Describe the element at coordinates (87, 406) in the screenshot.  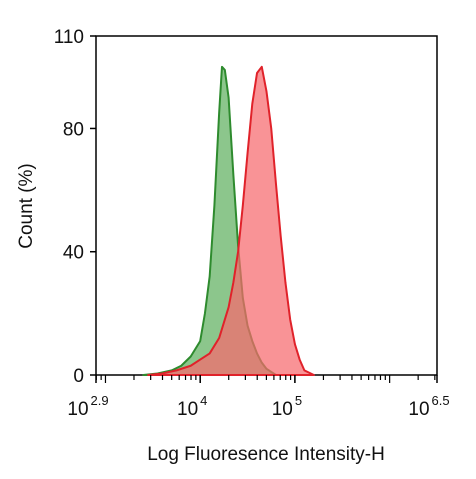
I see `x-tick-label: 10 2.9` at that location.